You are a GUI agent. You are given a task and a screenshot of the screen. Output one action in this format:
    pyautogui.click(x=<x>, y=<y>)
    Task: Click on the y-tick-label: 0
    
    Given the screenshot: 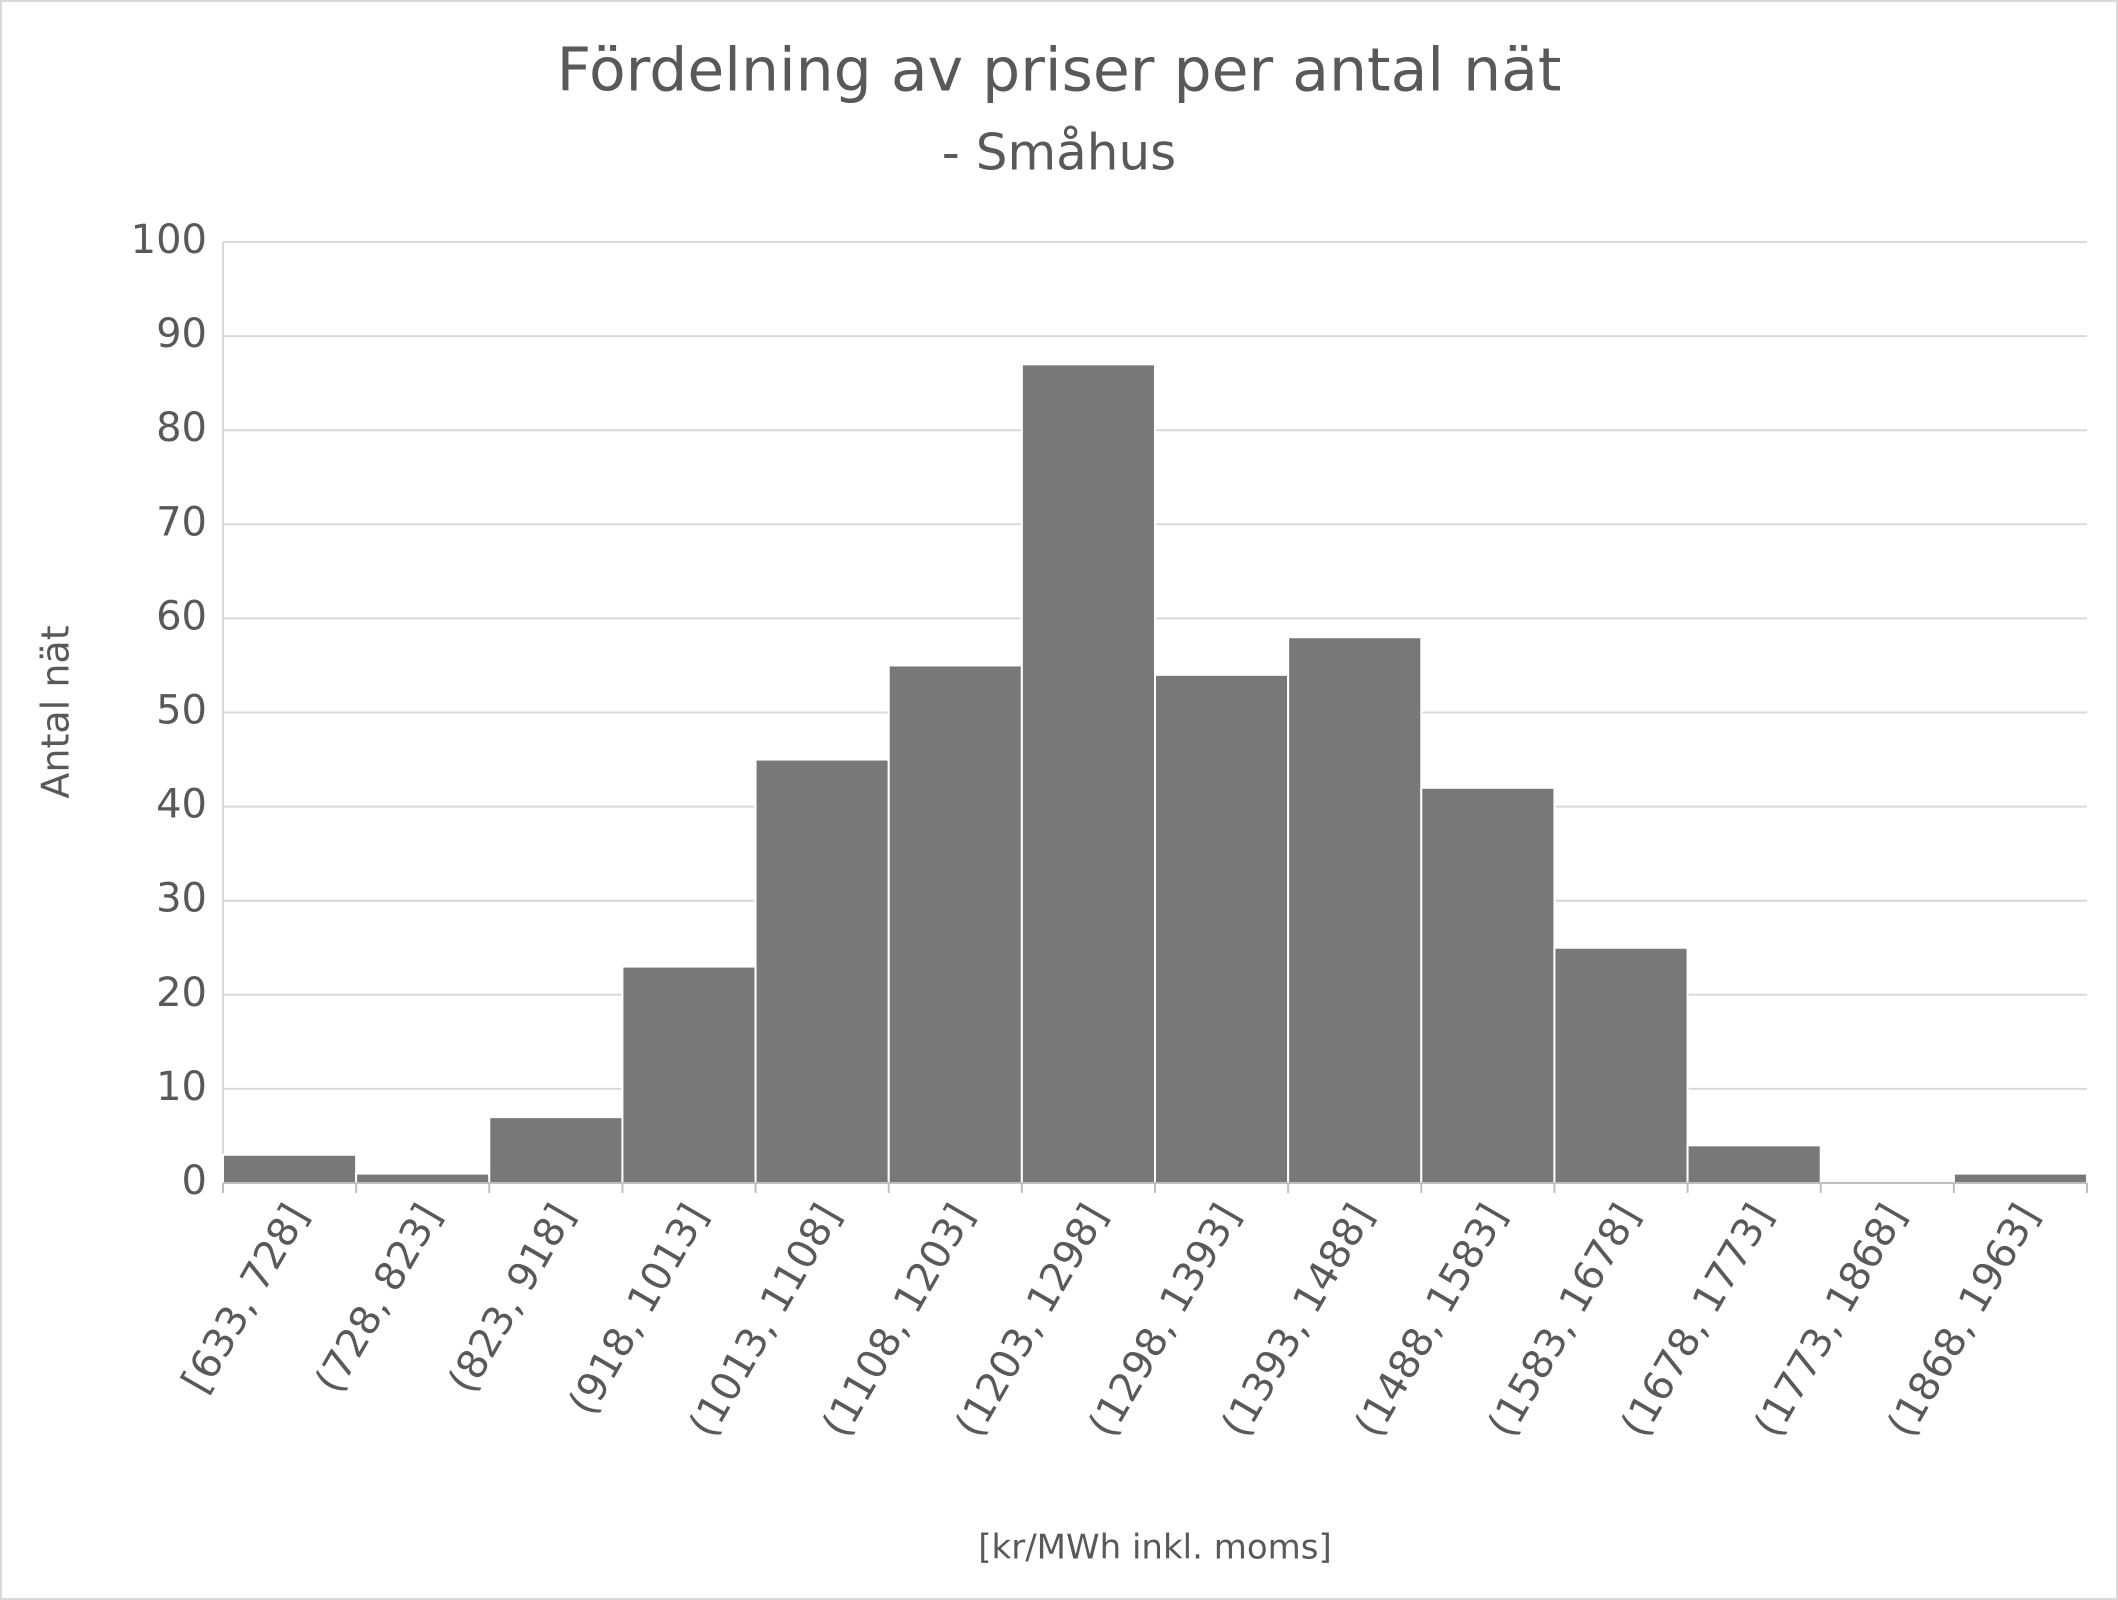 What is the action you would take?
    pyautogui.click(x=194, y=1181)
    